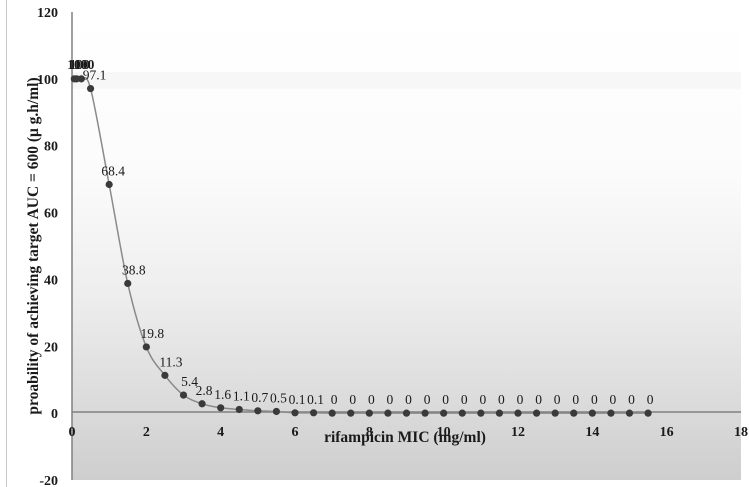  Describe the element at coordinates (54, 414) in the screenshot. I see `y-tick-label: 0` at that location.